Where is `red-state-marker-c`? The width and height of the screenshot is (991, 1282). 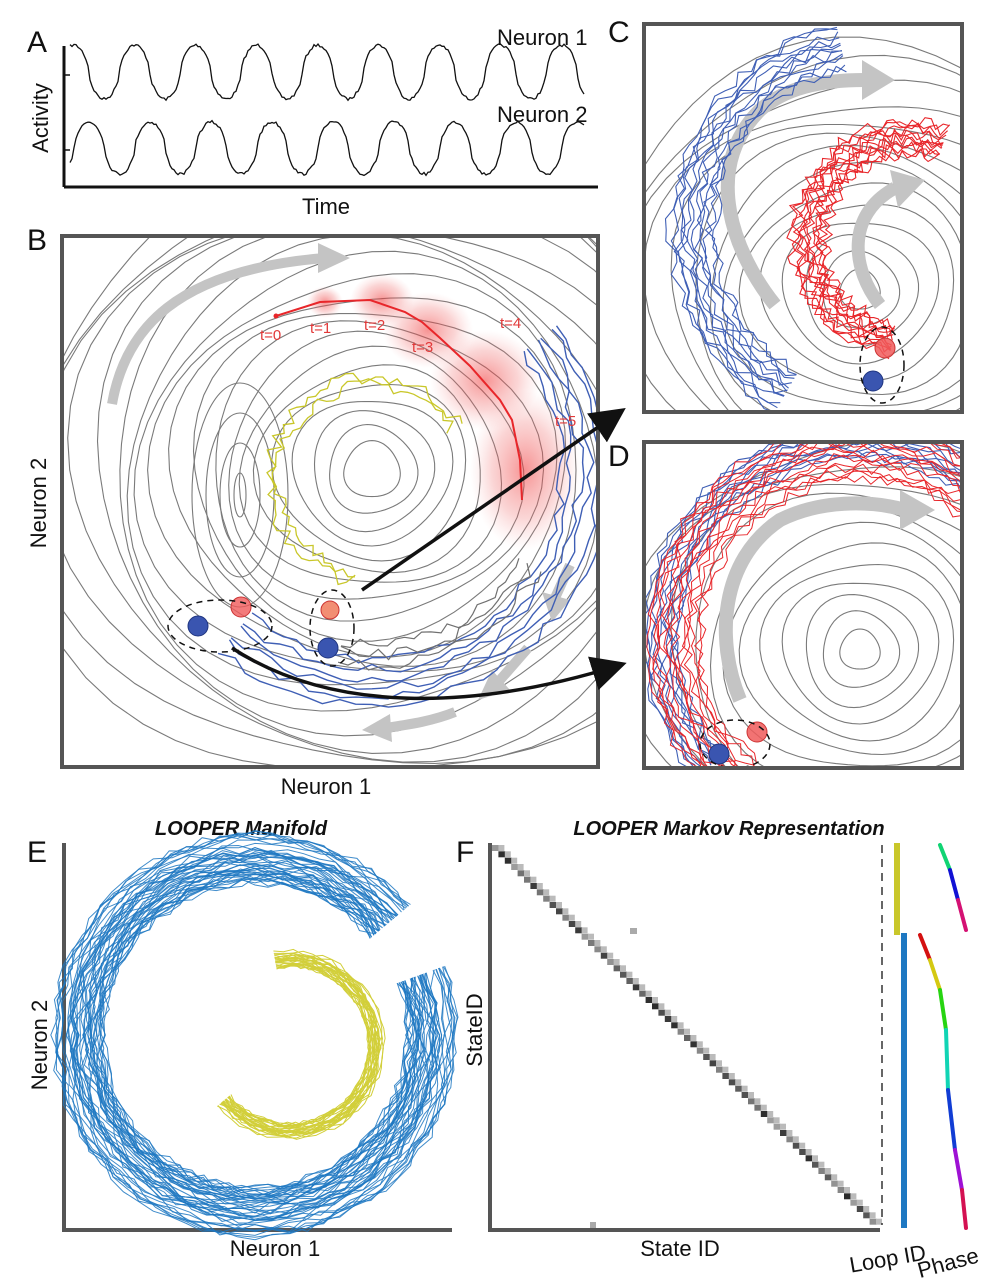
red-state-marker-c is located at coordinates (885, 348).